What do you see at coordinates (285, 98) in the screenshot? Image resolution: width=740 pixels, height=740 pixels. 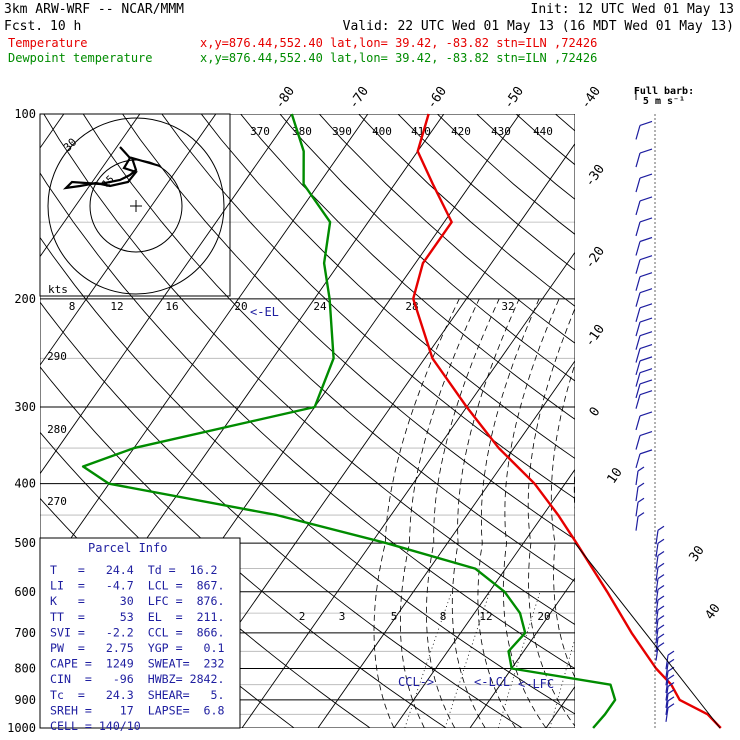 I see `isotherm-label-m80: -80` at bounding box center [285, 98].